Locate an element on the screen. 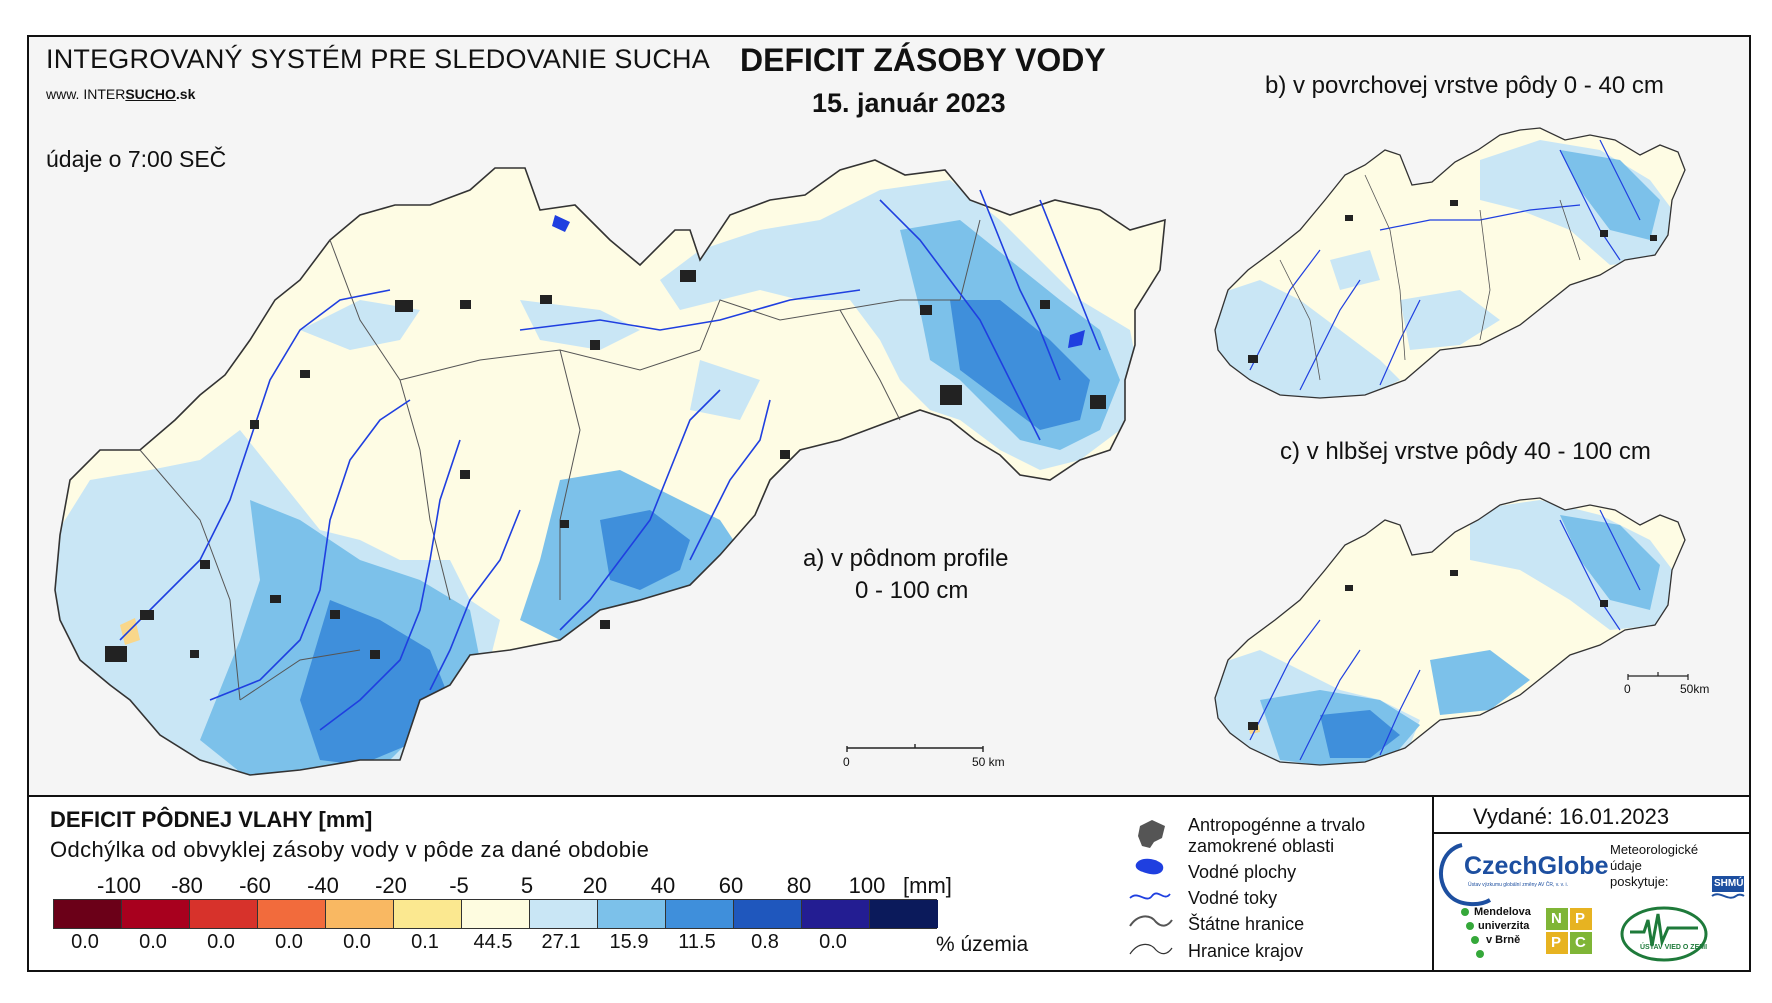 This screenshot has width=1772, height=1003. map-a-label-line1: a) v pôdnom profile is located at coordinates (906, 558).